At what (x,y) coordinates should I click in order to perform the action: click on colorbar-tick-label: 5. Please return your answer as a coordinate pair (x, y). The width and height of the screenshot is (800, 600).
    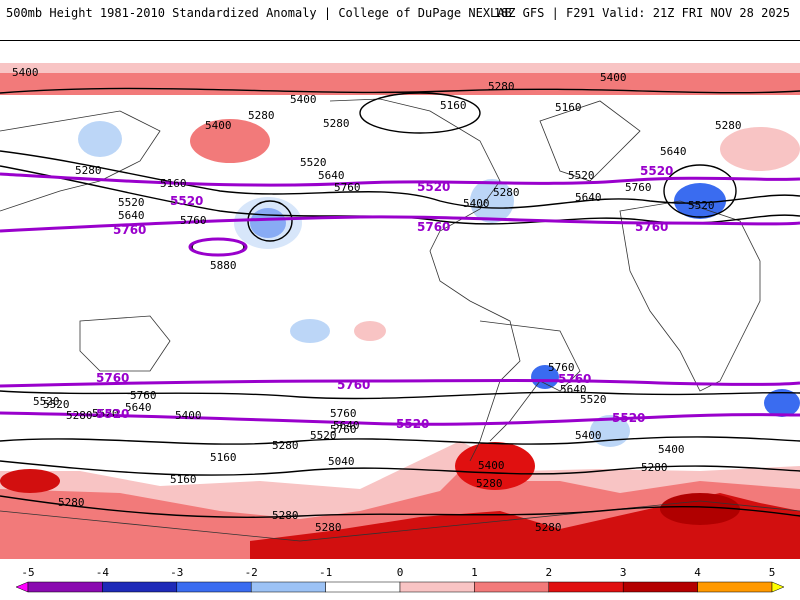
    Looking at the image, I should click on (772, 572).